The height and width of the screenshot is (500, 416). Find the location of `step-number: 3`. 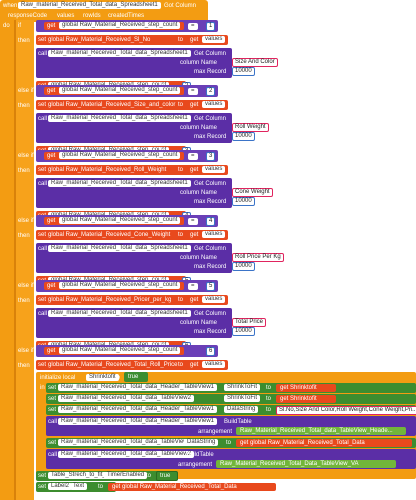

step-number: 3 is located at coordinates (211, 156).